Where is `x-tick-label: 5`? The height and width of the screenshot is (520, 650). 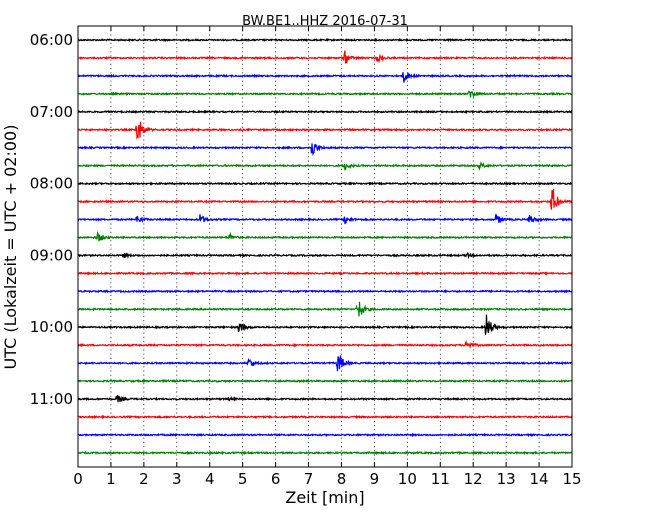
x-tick-label: 5 is located at coordinates (243, 479).